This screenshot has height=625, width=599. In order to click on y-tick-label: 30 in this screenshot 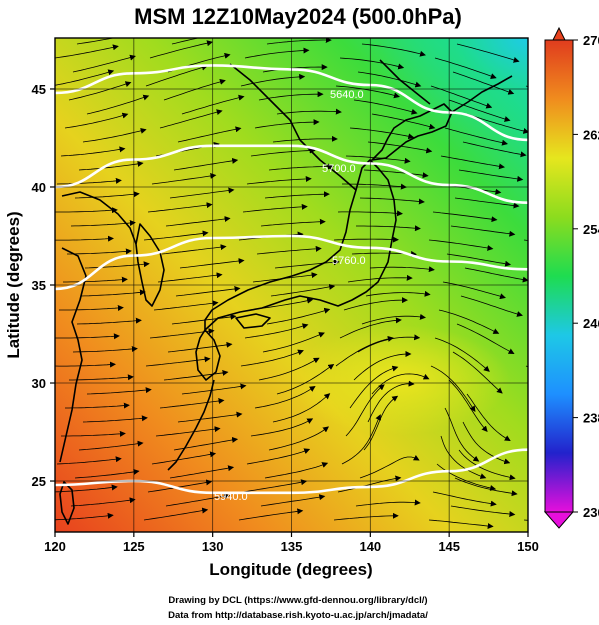, I will do `click(39, 383)`.